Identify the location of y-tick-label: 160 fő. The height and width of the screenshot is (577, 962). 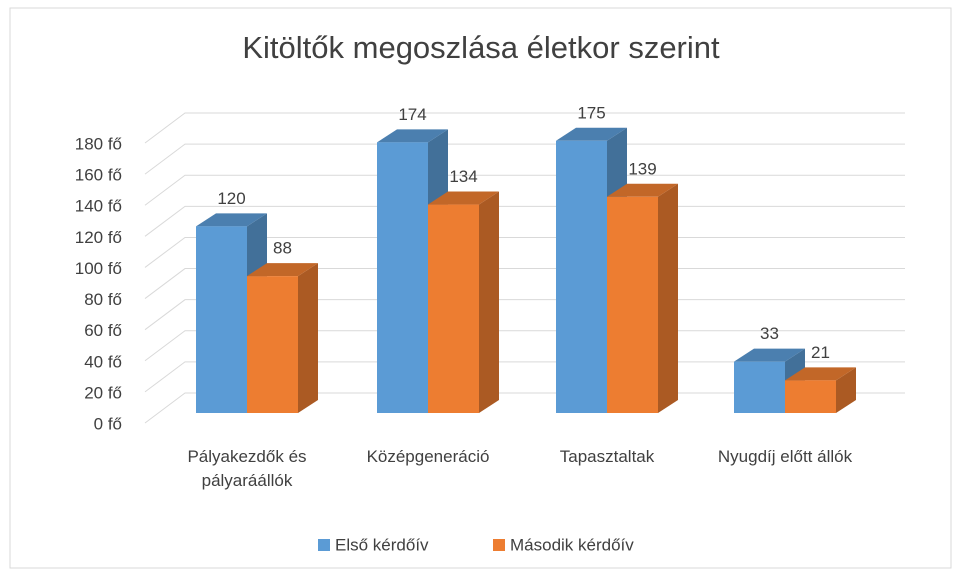
(98, 175).